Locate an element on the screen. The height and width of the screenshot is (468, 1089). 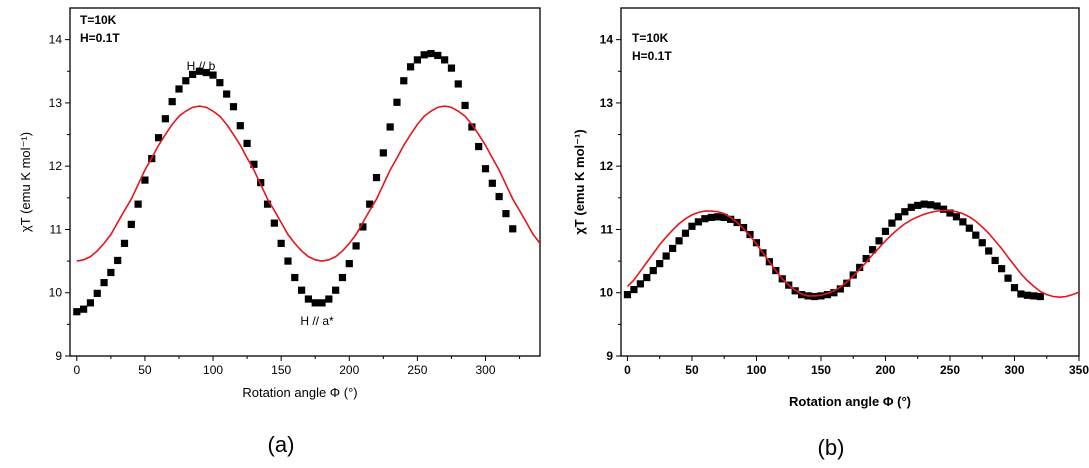
y-axis-label-b: χT (emu K mol⁻¹) is located at coordinates (579, 181).